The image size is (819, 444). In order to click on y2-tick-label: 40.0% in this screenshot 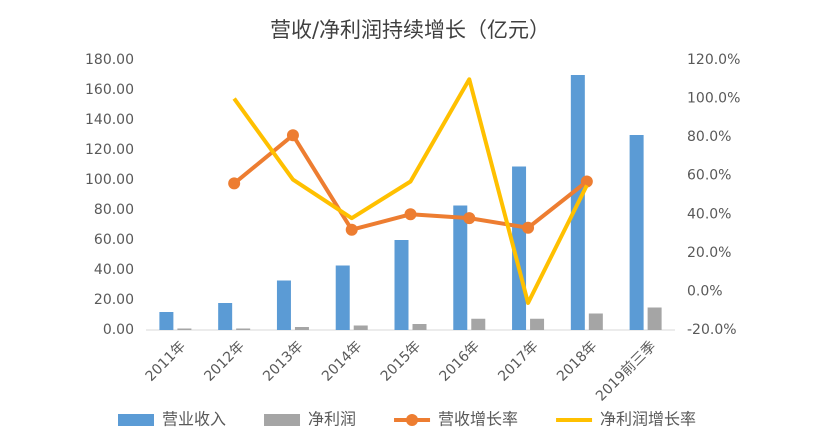, I will do `click(709, 214)`.